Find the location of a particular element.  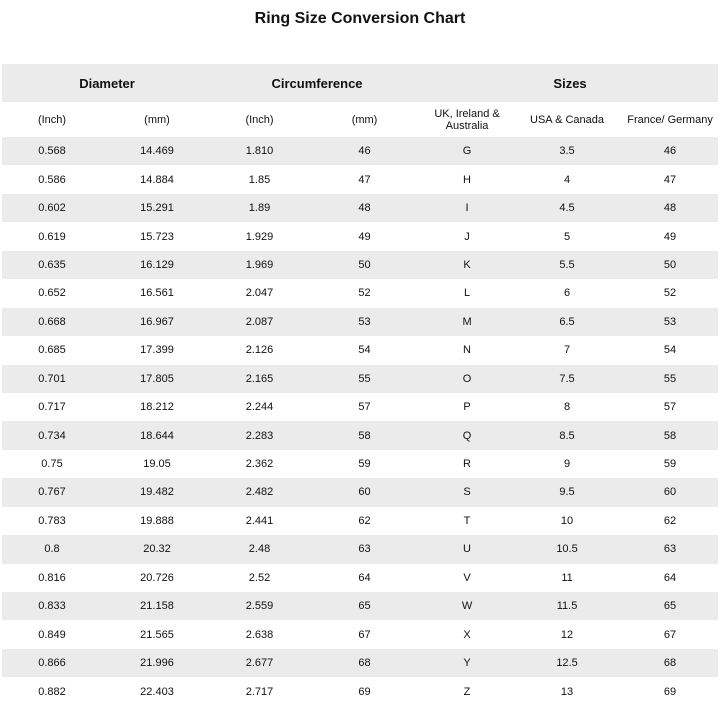

table-cell: S is located at coordinates (467, 492).